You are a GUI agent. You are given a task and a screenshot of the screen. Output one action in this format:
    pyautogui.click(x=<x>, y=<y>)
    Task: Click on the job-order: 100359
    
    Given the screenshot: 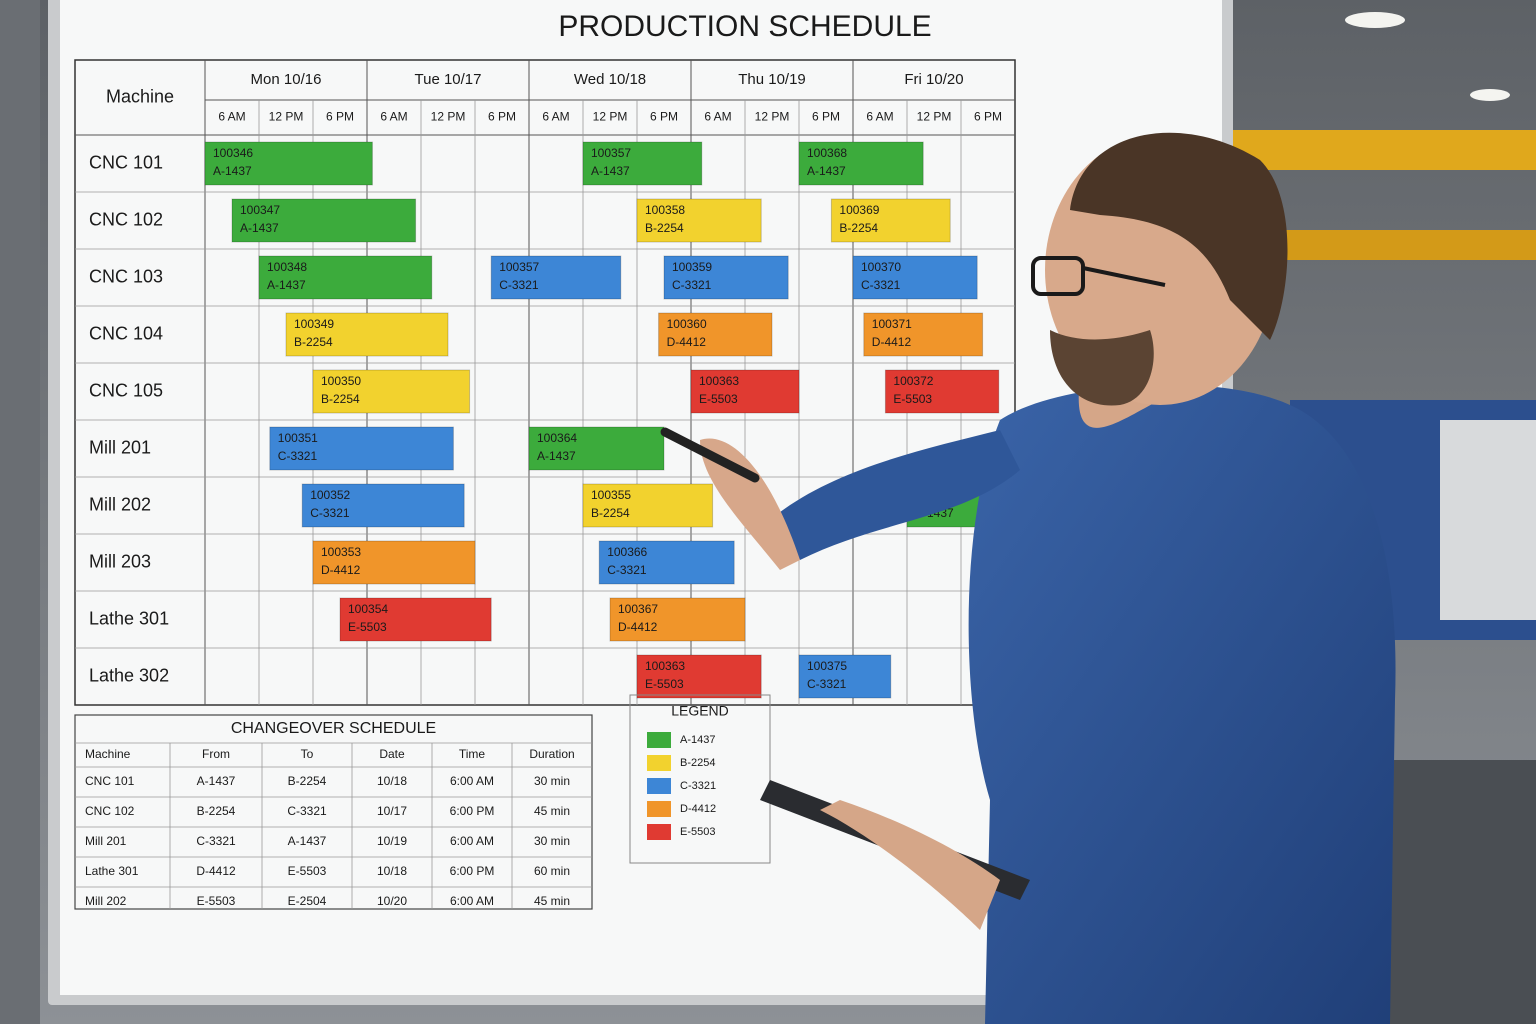 What is the action you would take?
    pyautogui.click(x=692, y=267)
    